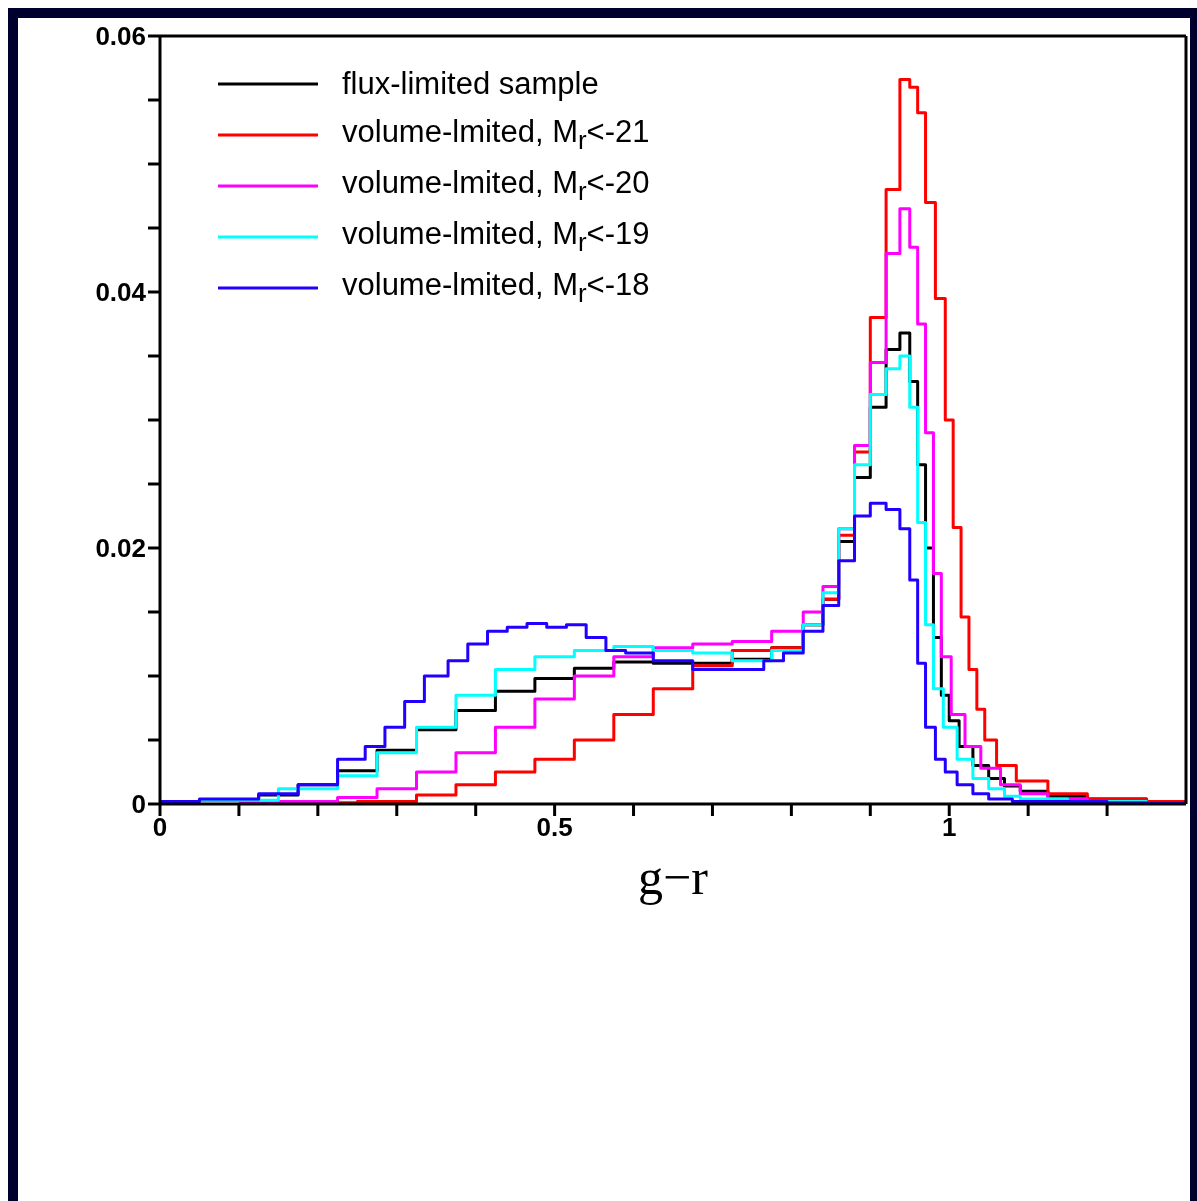 This screenshot has height=1201, width=1197. What do you see at coordinates (496, 287) in the screenshot?
I see `legend-label: volume-lmited, M$_{r}$<-18` at bounding box center [496, 287].